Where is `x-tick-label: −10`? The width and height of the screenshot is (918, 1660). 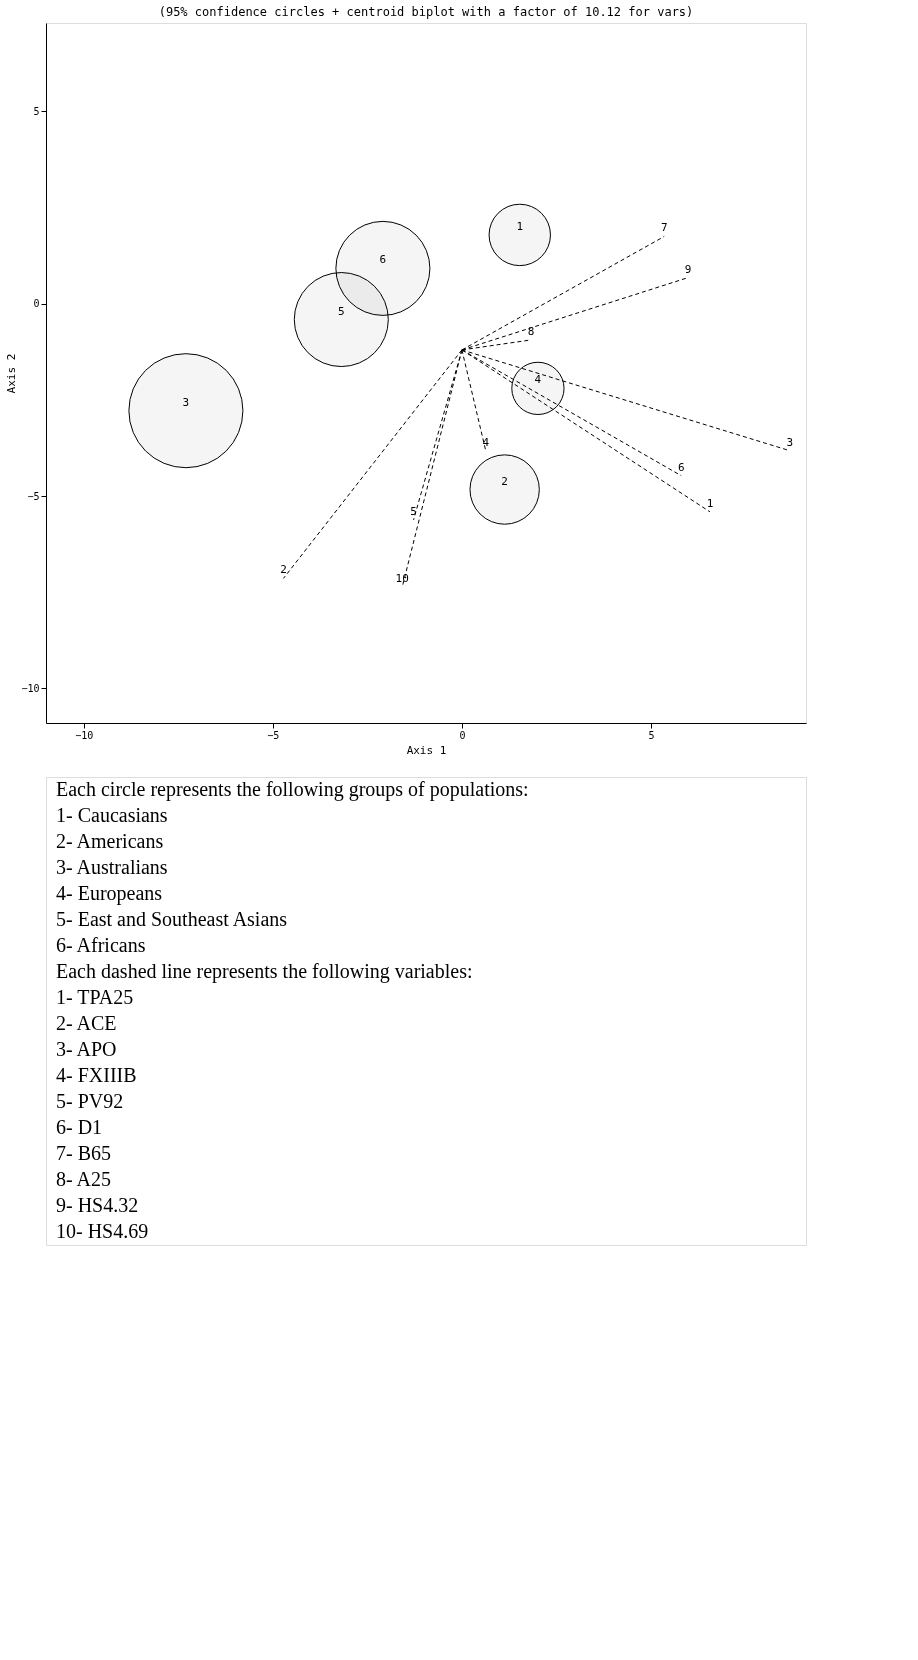 x-tick-label: −10 is located at coordinates (84, 735).